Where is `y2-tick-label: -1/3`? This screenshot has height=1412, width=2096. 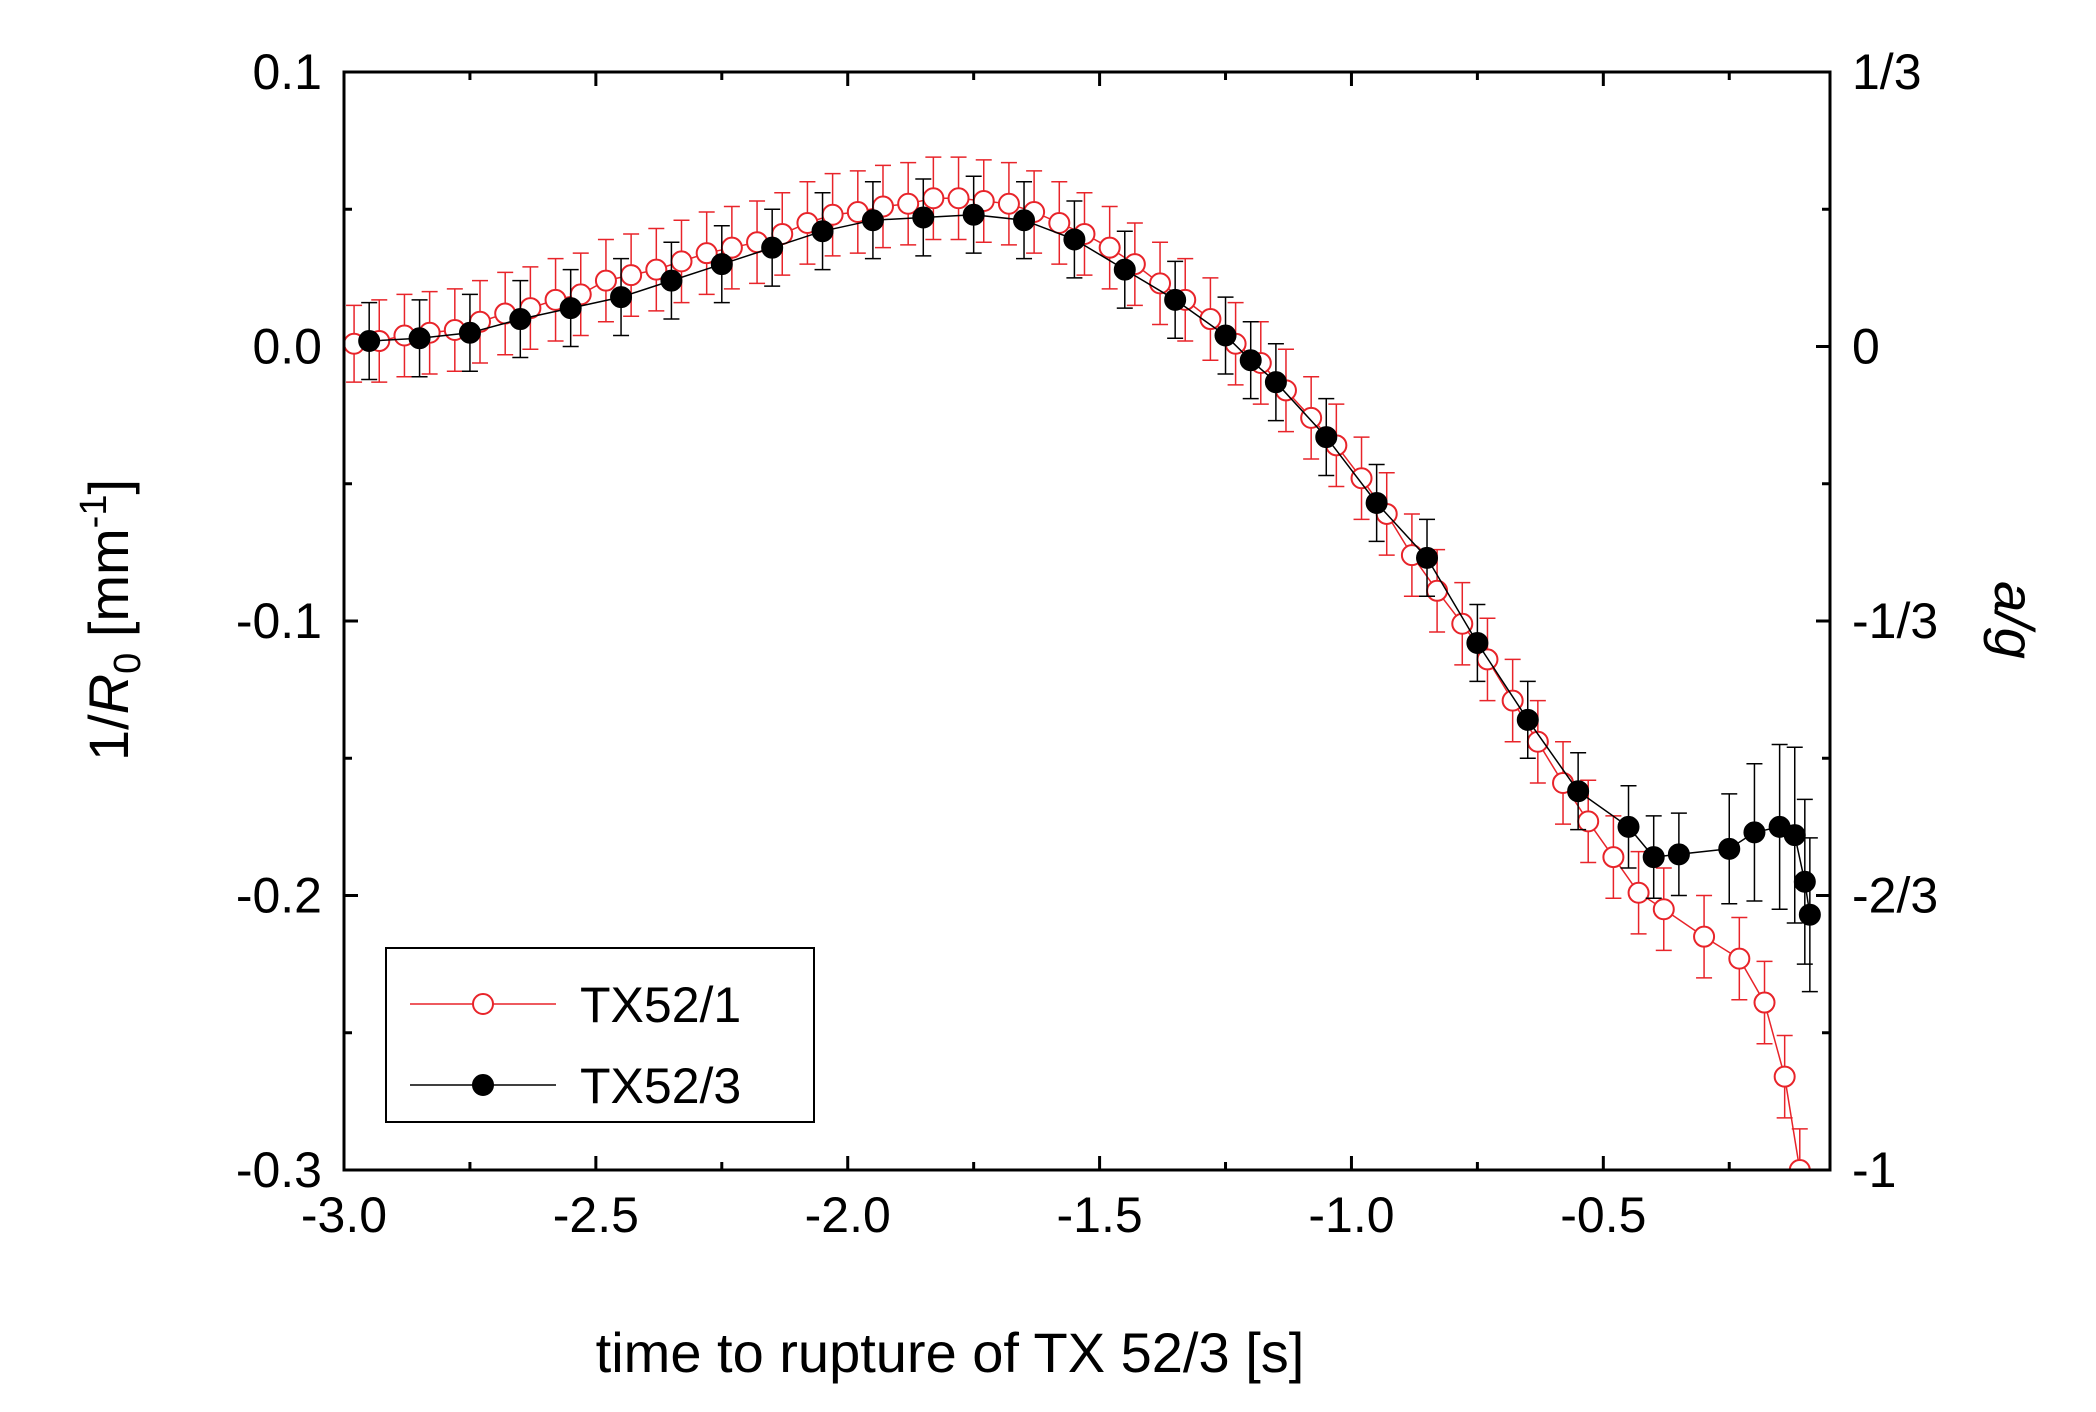
y2-tick-label: -1/3 is located at coordinates (1895, 621).